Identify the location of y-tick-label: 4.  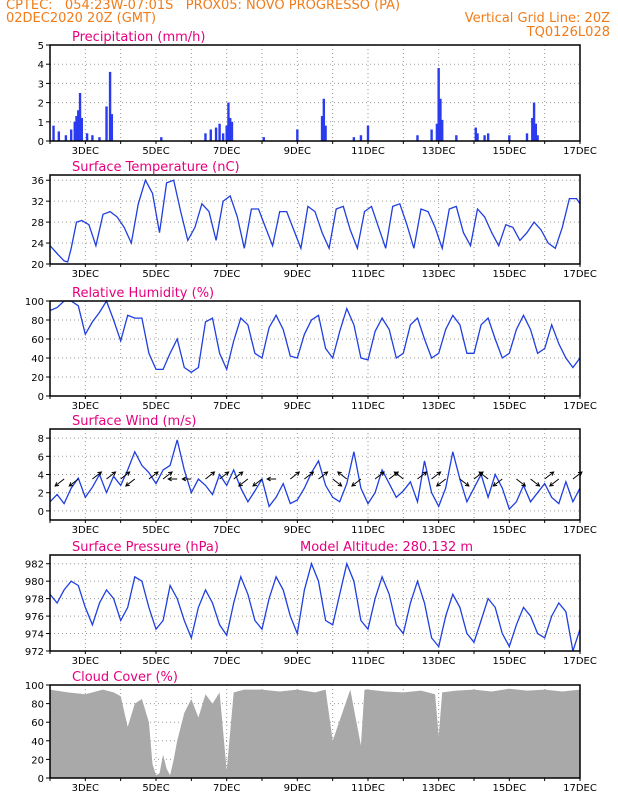
(41, 65).